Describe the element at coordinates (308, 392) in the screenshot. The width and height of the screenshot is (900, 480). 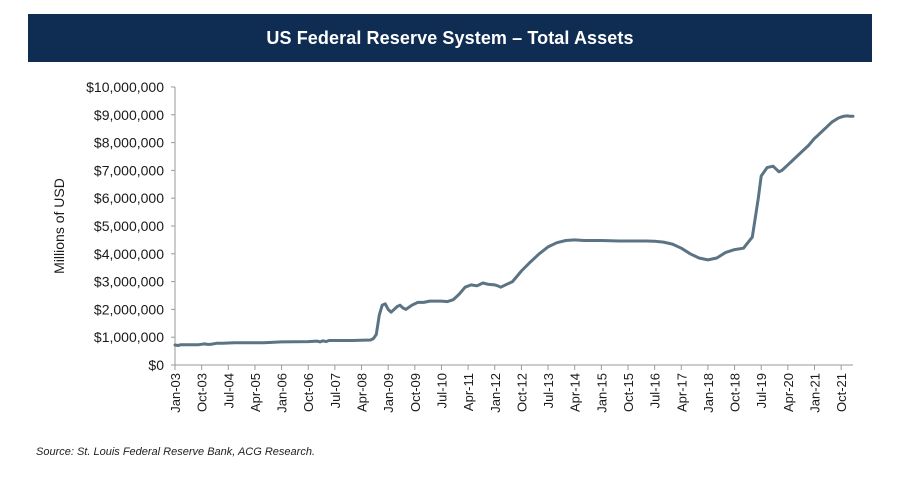
I see `x-tick-label: Oct-06` at that location.